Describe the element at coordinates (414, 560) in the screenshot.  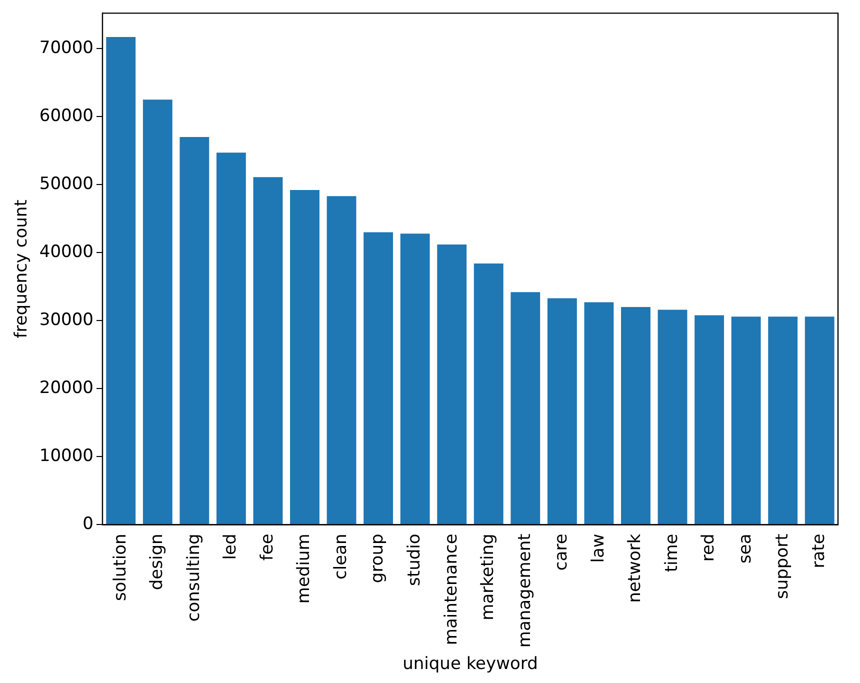
I see `x-tick-label: studio` at that location.